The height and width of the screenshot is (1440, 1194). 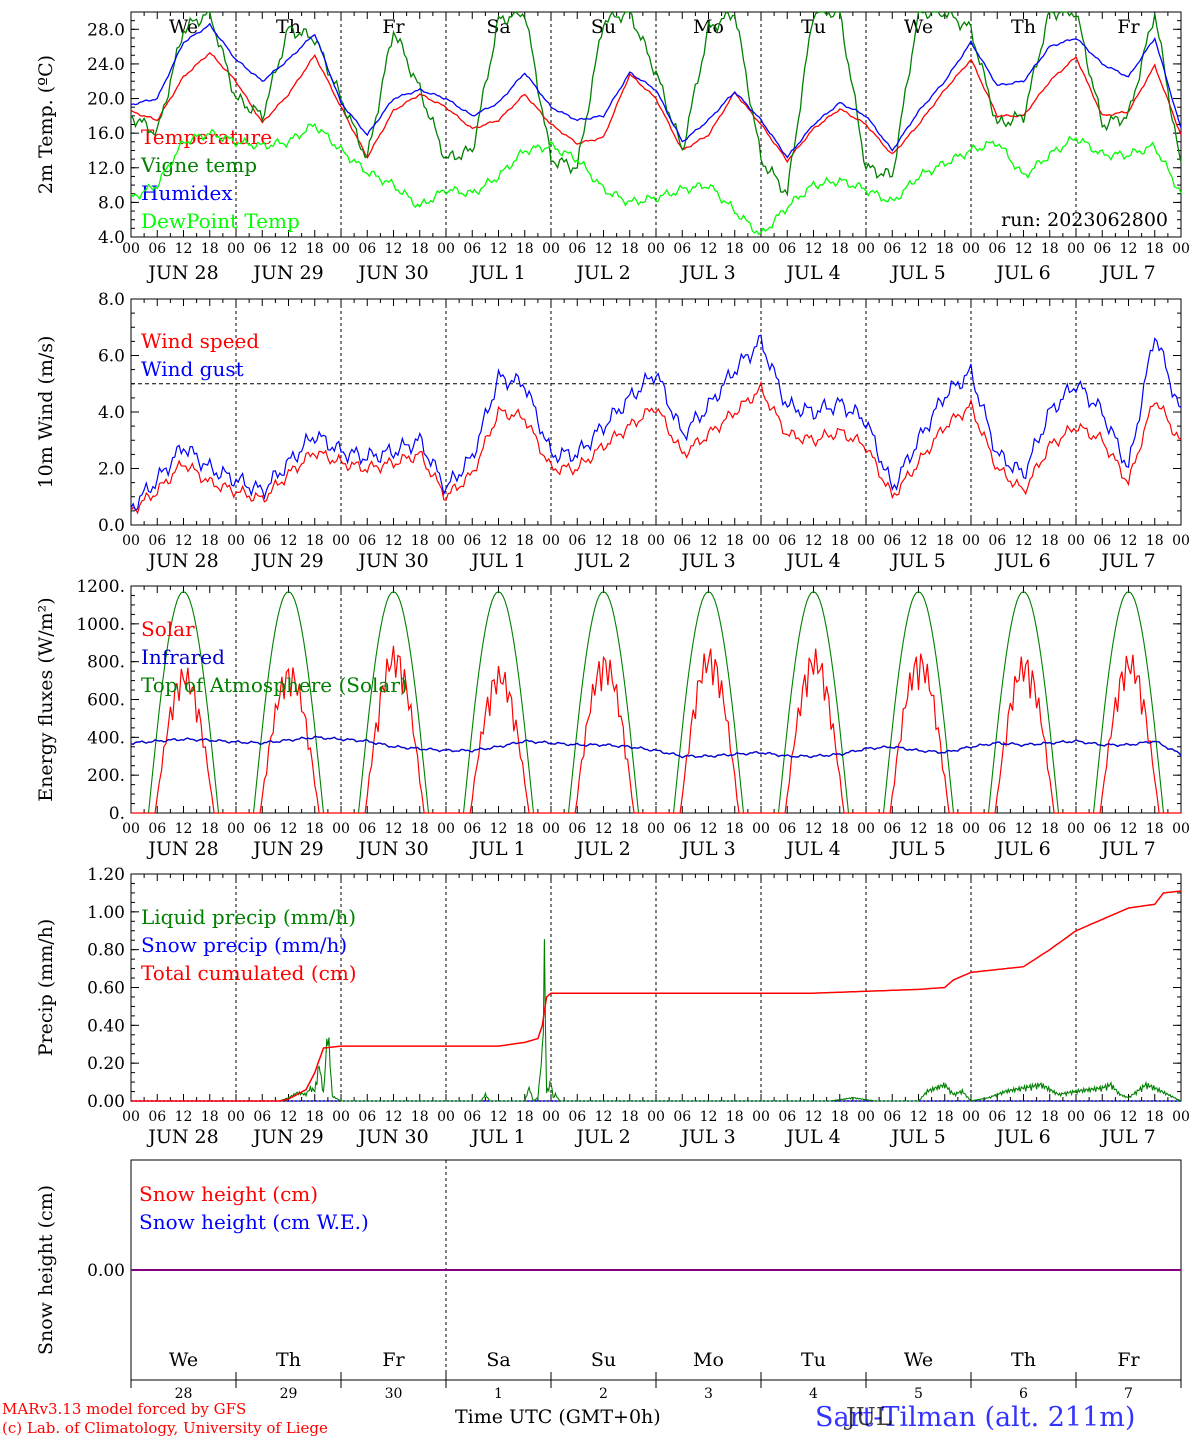 I want to click on y-tick-label: 0.0, so click(x=111, y=526).